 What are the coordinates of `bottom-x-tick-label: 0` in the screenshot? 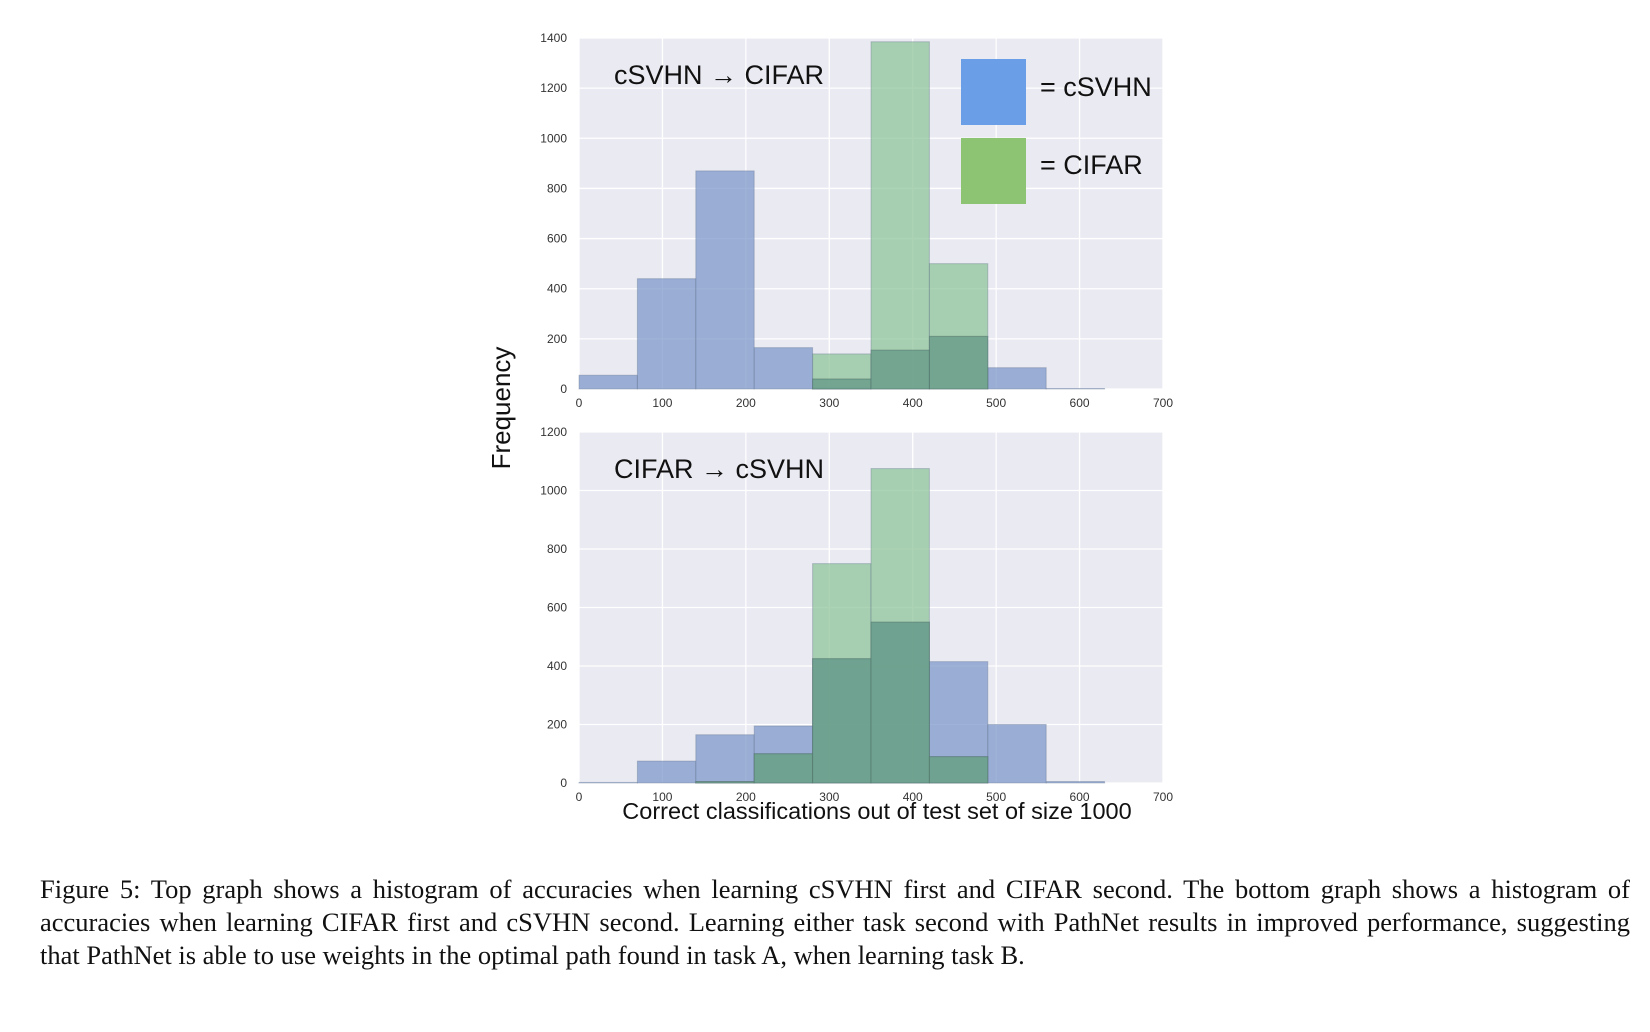 It's located at (579, 797).